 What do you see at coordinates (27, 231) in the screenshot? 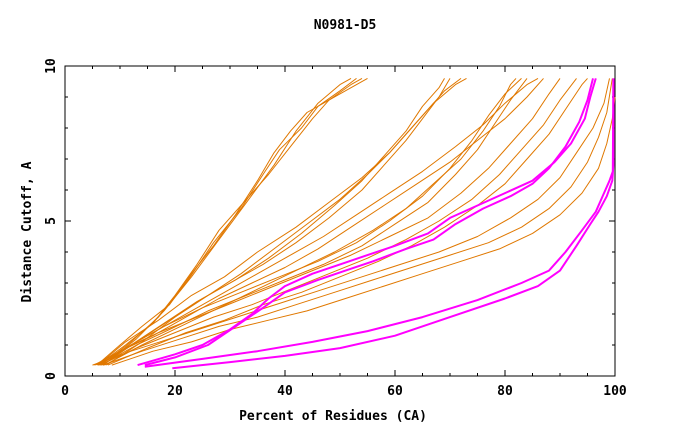
I see `y-axis-label: Distance Cutoff, A` at bounding box center [27, 231].